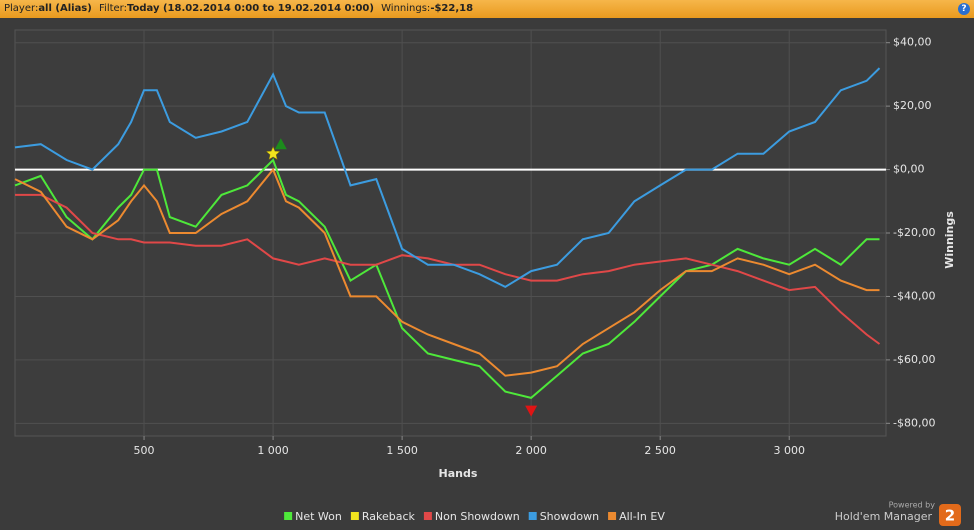  What do you see at coordinates (884, 516) in the screenshot?
I see `brand: Hold'em Manager` at bounding box center [884, 516].